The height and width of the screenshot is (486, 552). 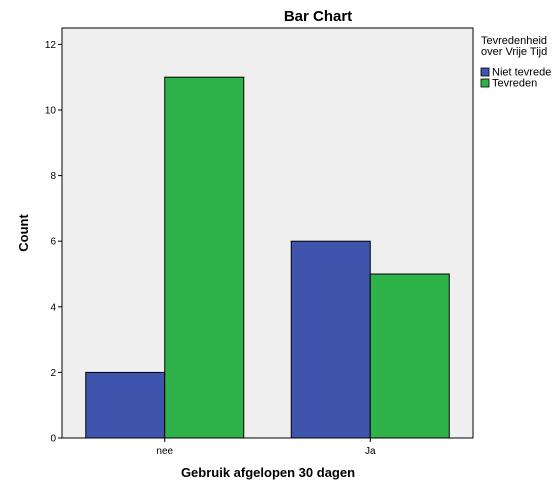 What do you see at coordinates (204, 257) in the screenshot?
I see `bar-tevreden-nee` at bounding box center [204, 257].